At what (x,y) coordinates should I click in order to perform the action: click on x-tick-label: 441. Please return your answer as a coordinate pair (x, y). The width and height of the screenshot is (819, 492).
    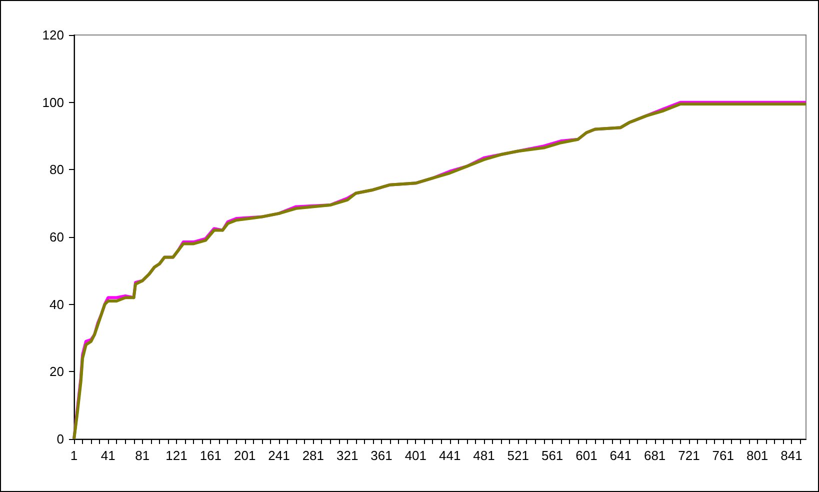
    Looking at the image, I should click on (449, 455).